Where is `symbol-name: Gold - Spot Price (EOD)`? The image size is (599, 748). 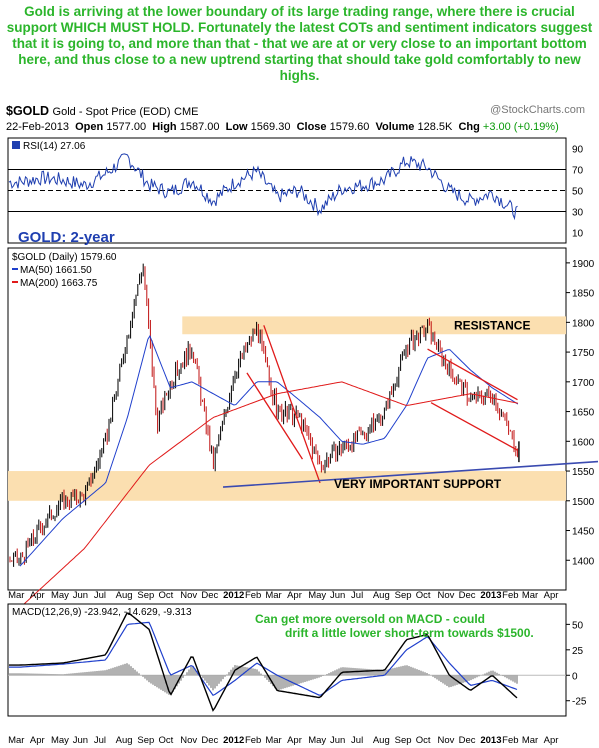
symbol-name: Gold - Spot Price (EOD) is located at coordinates (111, 112).